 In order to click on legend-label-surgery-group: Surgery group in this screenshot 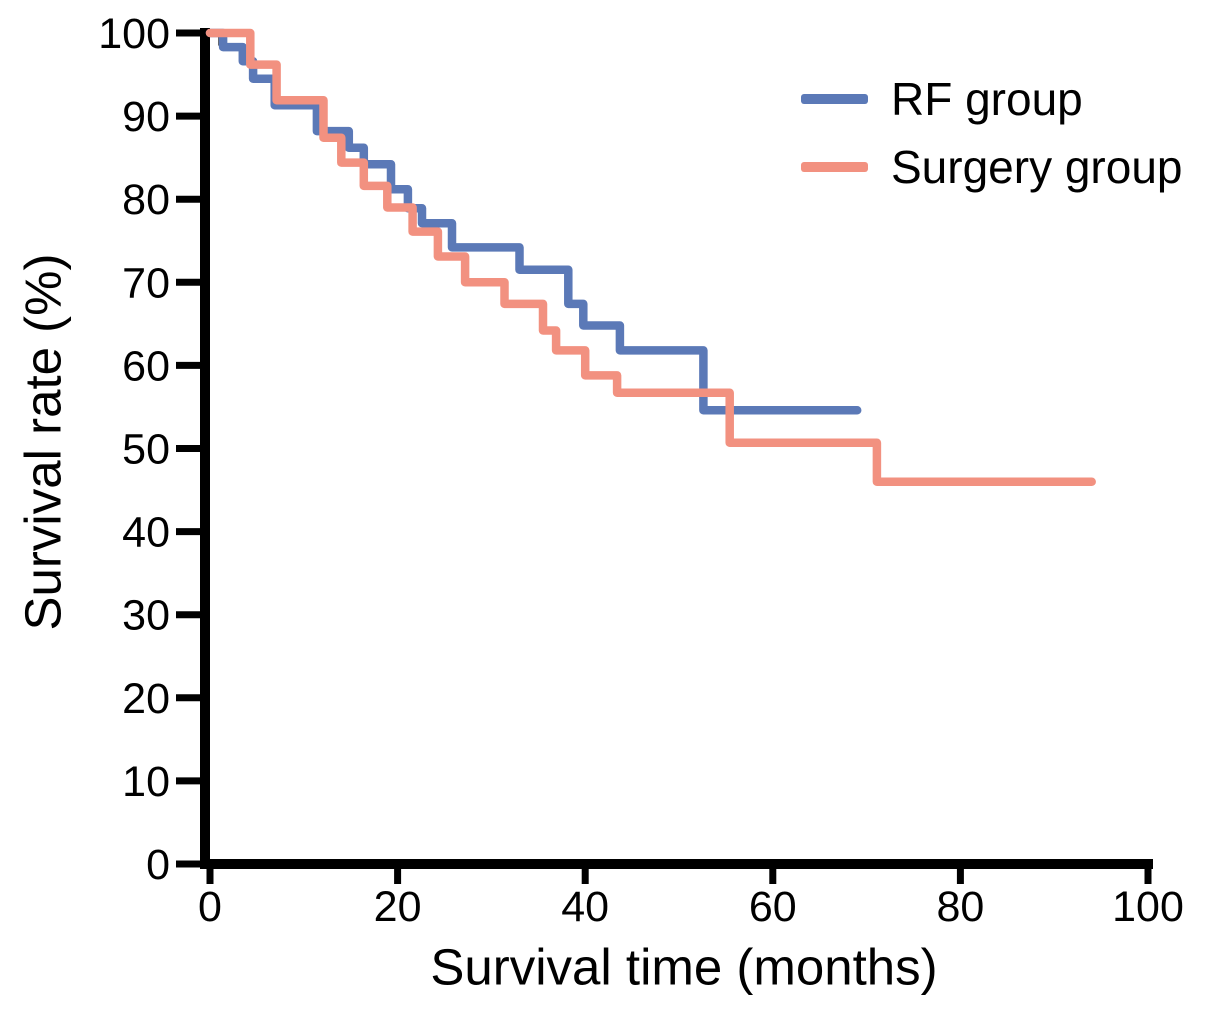, I will do `click(1037, 166)`.